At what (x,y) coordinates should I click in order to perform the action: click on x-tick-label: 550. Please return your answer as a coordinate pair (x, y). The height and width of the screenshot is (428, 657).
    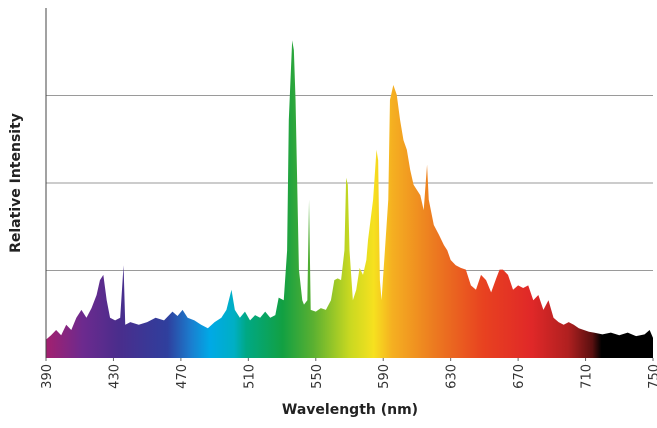
    Looking at the image, I should click on (317, 376).